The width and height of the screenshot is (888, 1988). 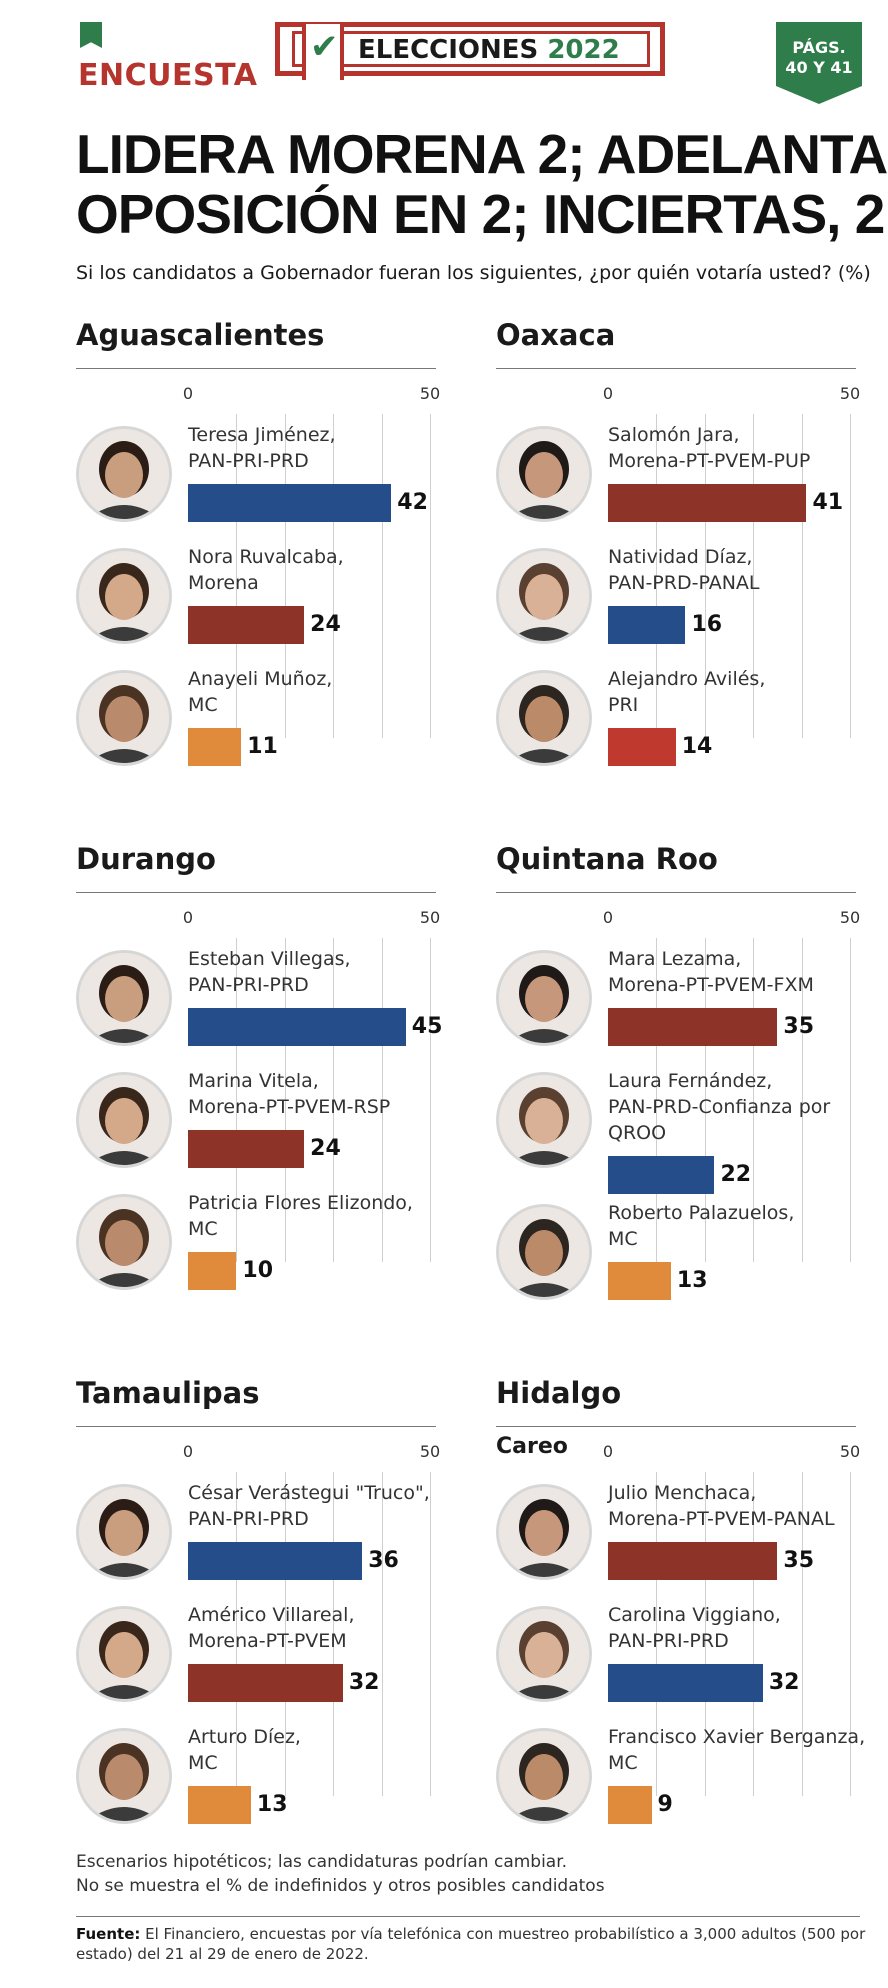 What do you see at coordinates (799, 1560) in the screenshot?
I see `data-label: 35` at bounding box center [799, 1560].